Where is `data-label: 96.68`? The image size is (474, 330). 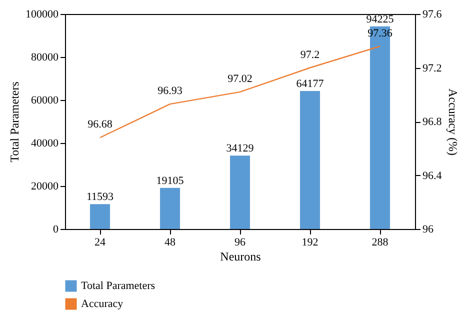
data-label: 96.68 is located at coordinates (100, 124).